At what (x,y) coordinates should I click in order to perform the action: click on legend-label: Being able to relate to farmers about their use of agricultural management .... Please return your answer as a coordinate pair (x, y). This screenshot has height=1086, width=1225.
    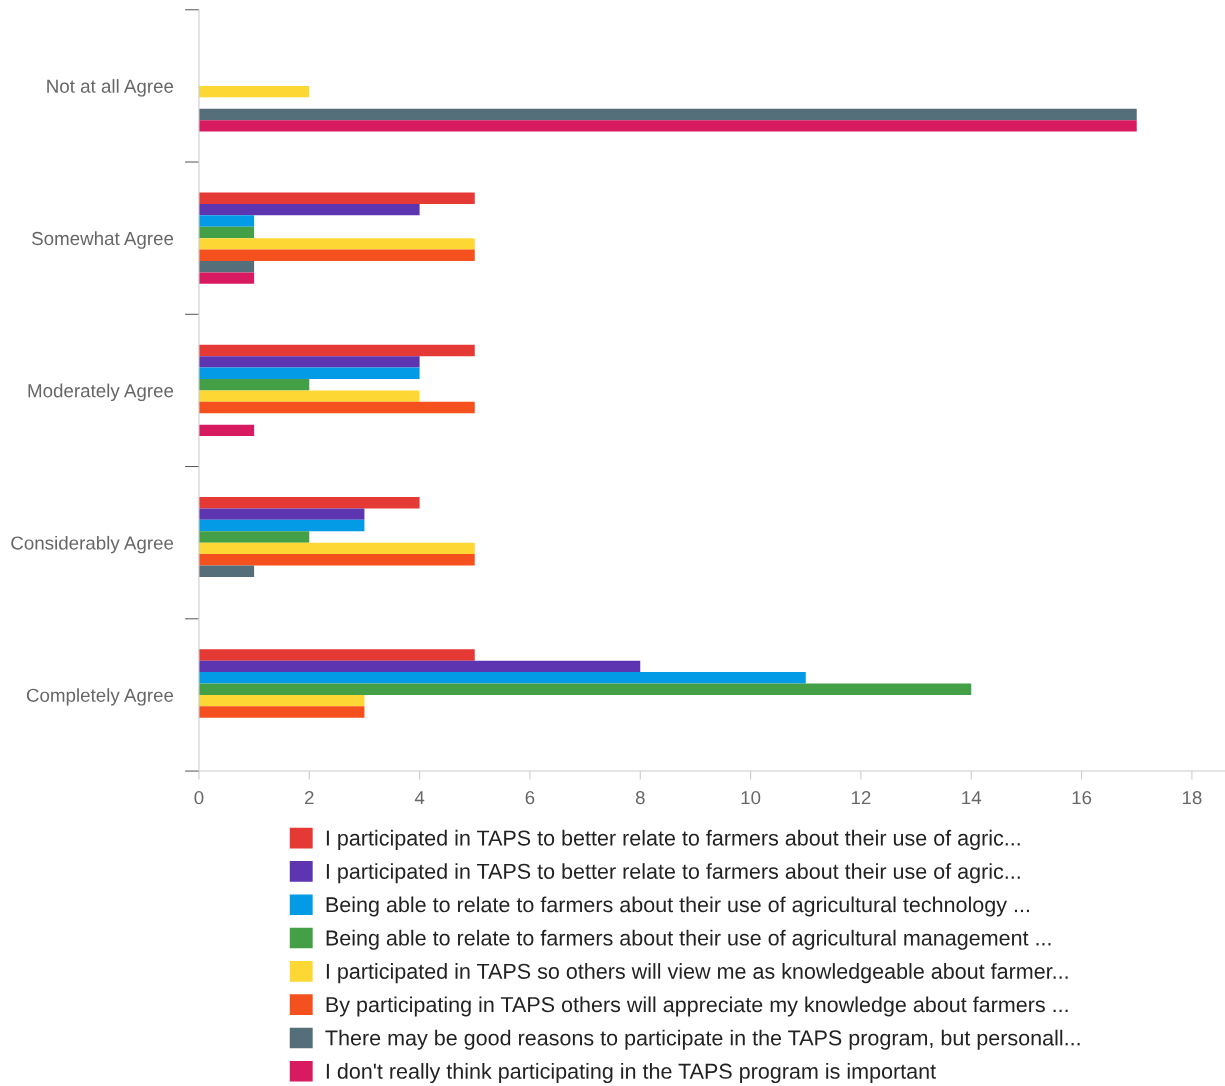
    Looking at the image, I should click on (688, 939).